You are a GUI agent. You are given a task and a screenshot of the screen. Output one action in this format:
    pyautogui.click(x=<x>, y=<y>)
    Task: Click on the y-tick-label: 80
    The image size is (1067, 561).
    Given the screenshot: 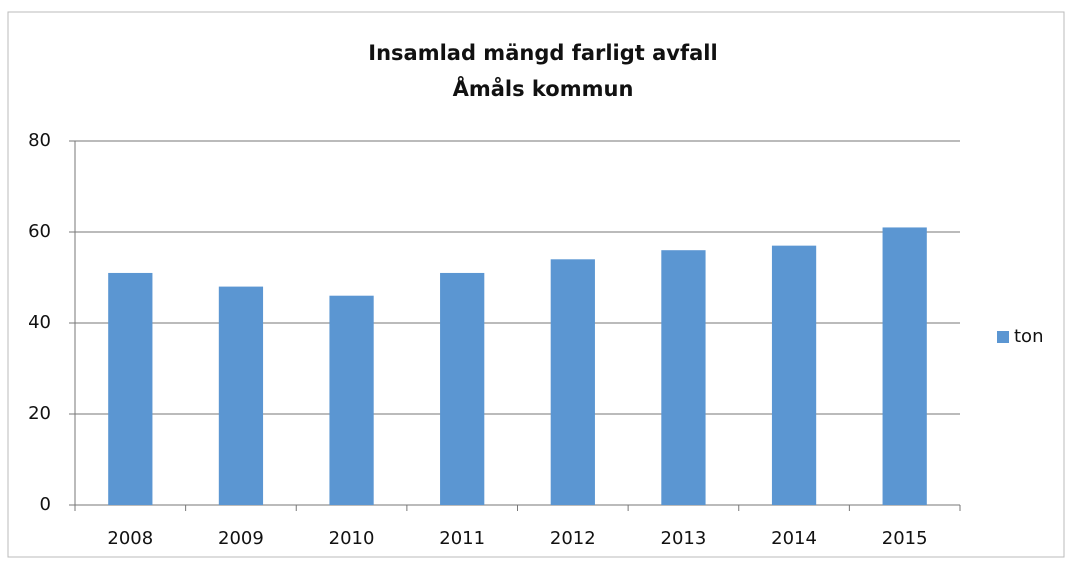 What is the action you would take?
    pyautogui.click(x=39, y=140)
    